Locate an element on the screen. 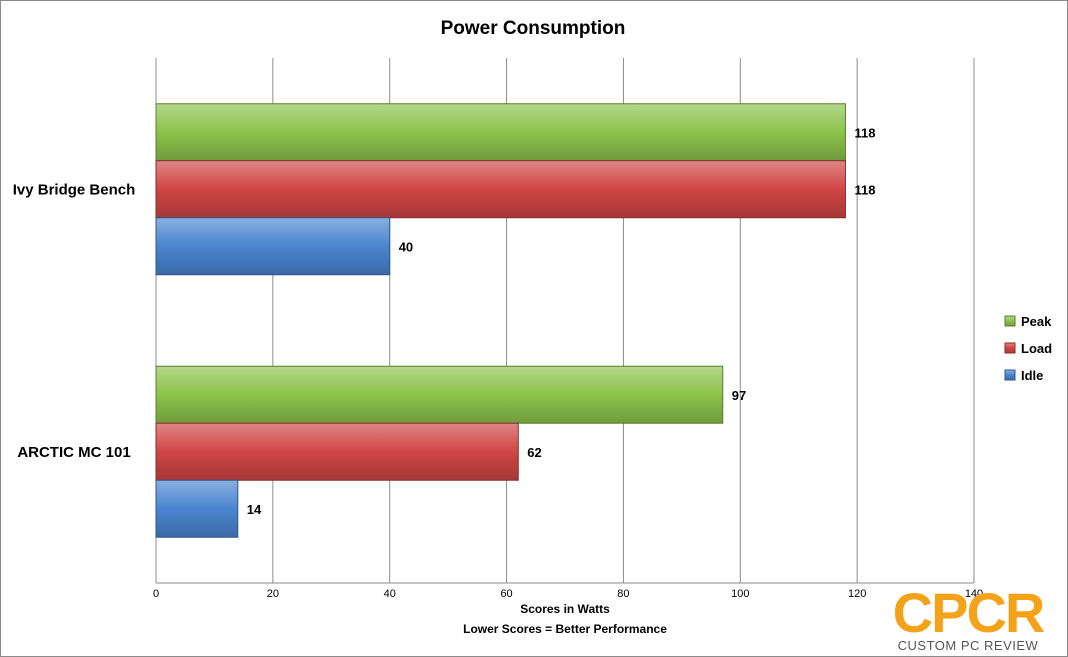 This screenshot has width=1068, height=657. logo-text: CPCR is located at coordinates (969, 612).